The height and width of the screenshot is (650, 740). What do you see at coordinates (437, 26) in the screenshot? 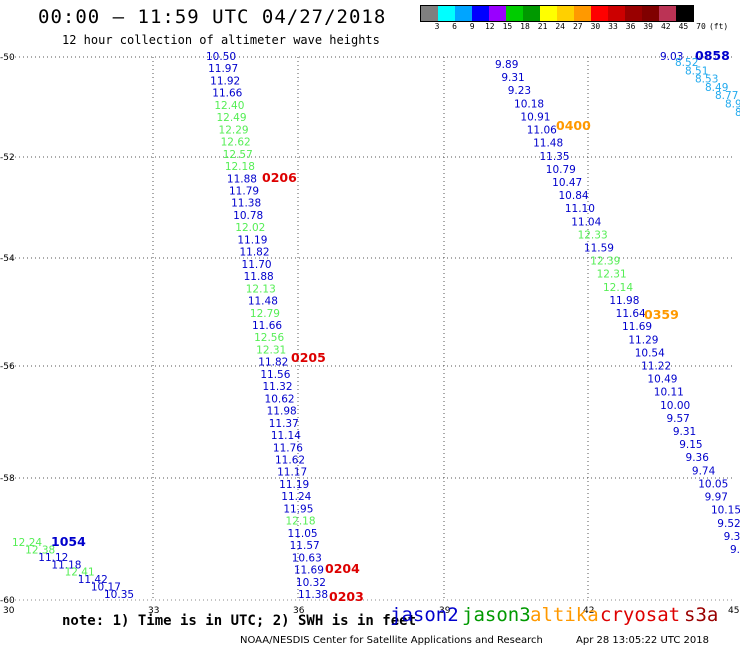
I see `scale-label: 3` at bounding box center [437, 26].